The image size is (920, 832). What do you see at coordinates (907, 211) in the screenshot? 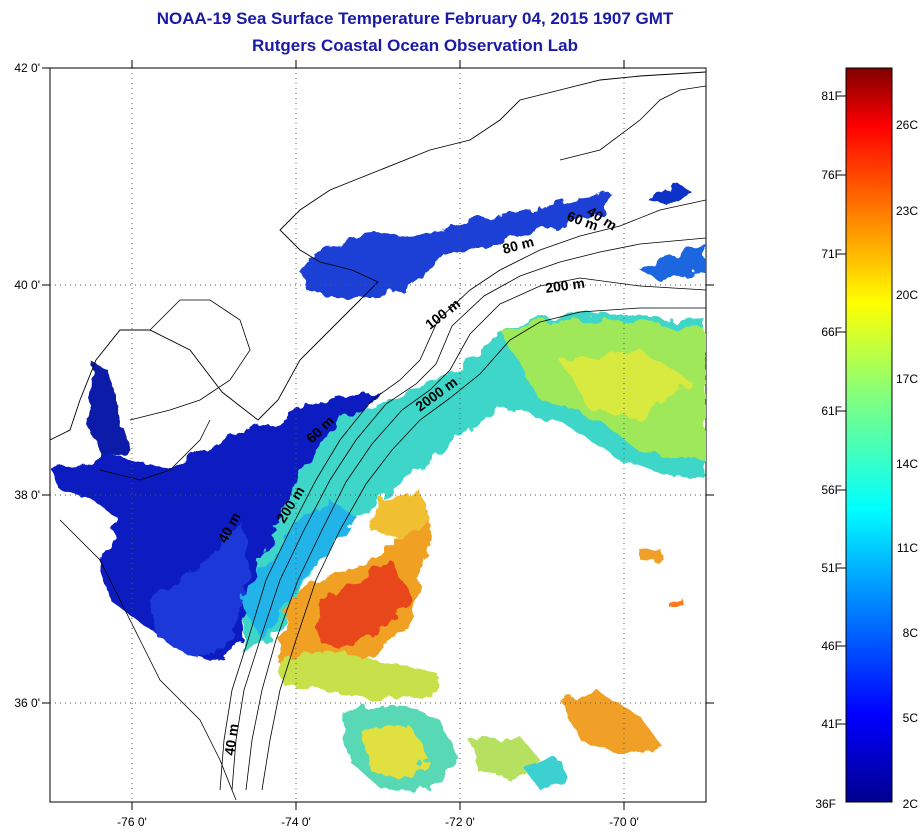
I see `colorbar-c-label: 23C` at bounding box center [907, 211].